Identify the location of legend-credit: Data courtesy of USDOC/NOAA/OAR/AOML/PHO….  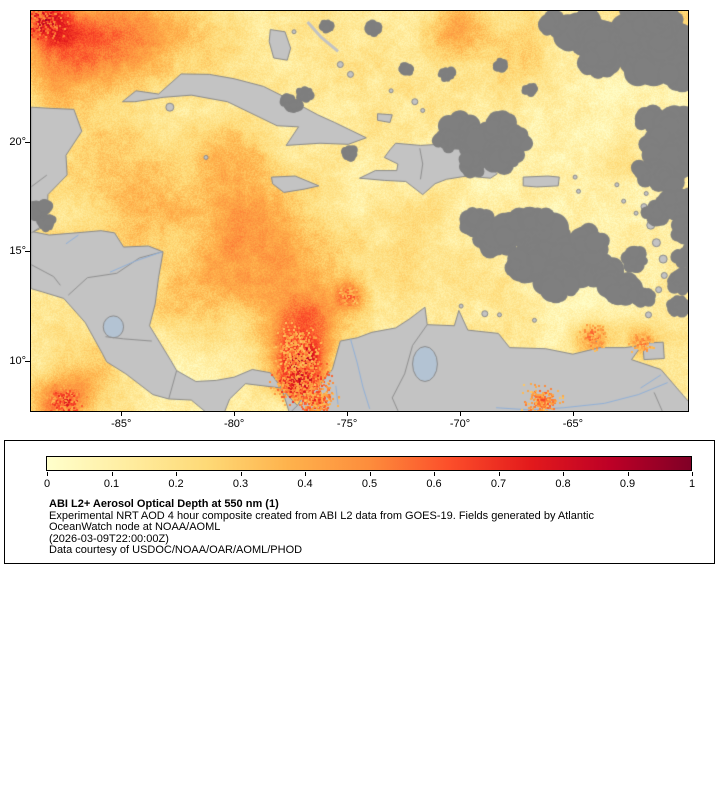
(176, 550).